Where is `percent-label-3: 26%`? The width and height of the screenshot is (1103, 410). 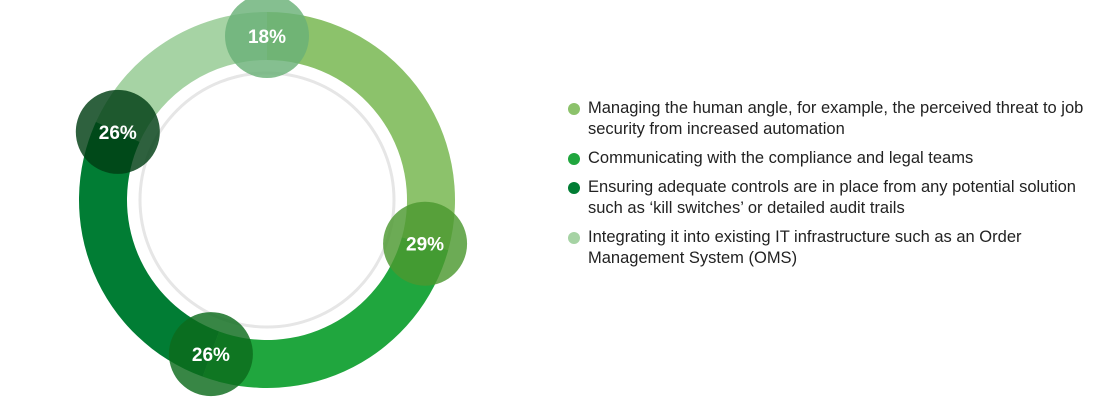
percent-label-3: 26% is located at coordinates (118, 133).